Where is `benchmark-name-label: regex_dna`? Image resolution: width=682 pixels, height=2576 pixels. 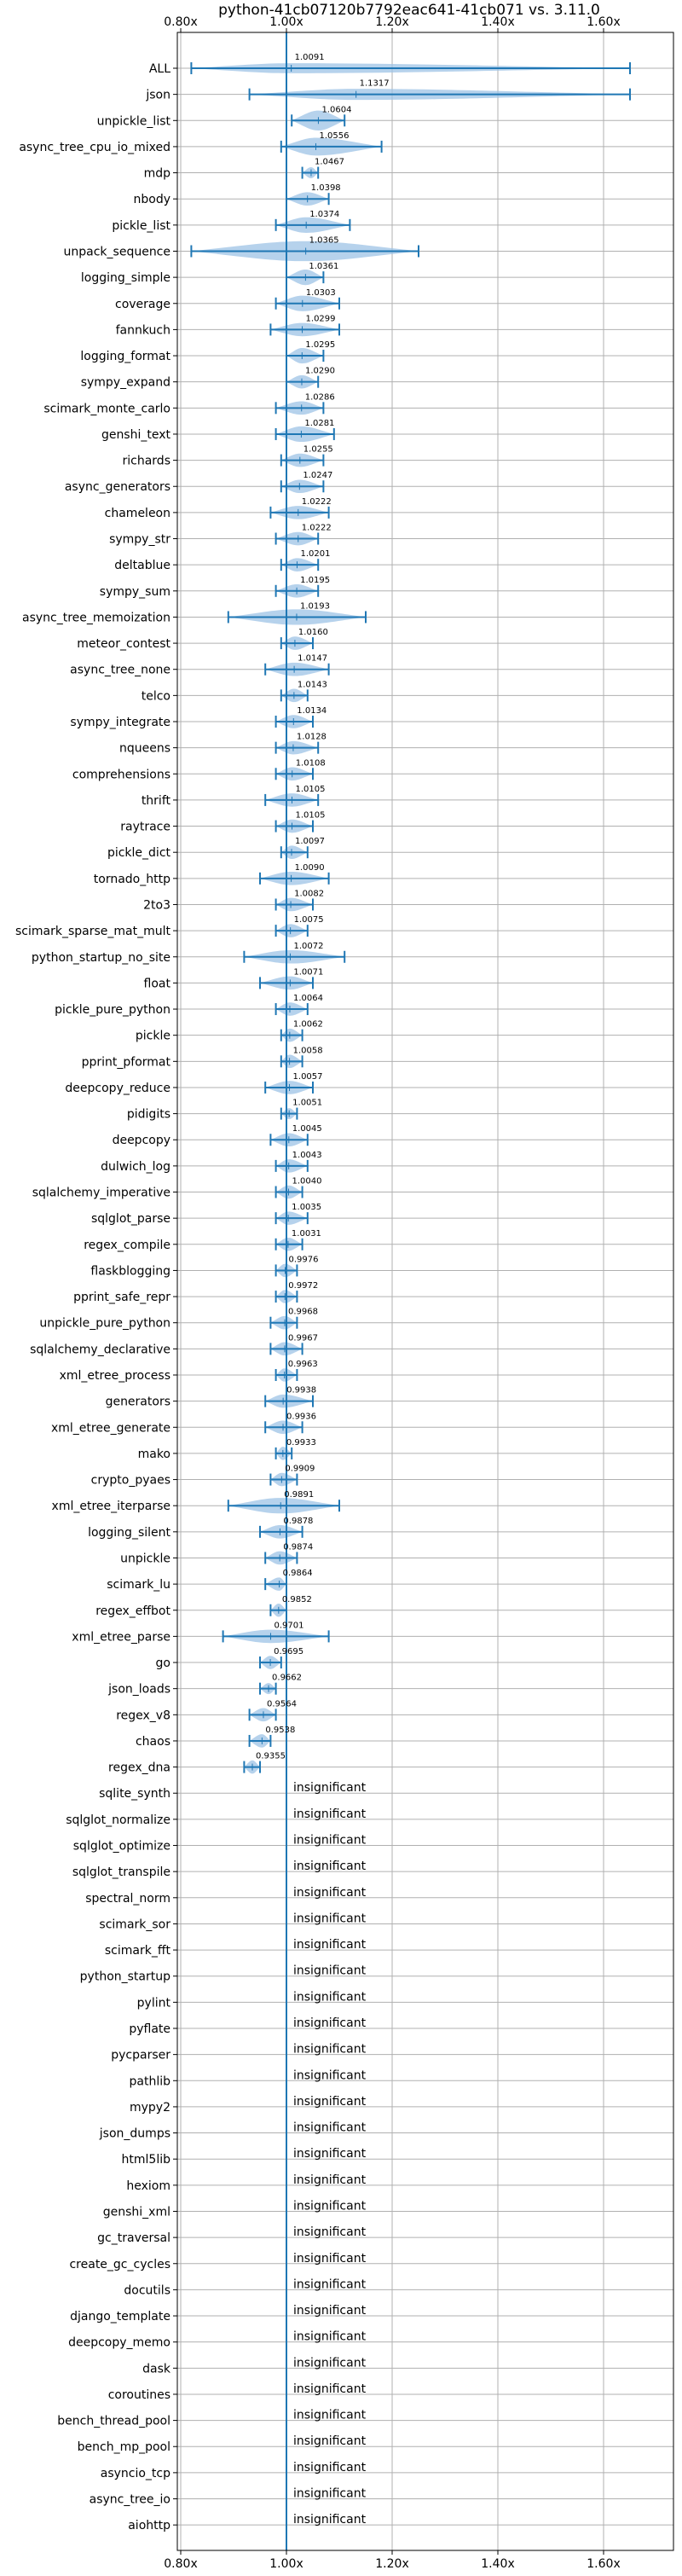 benchmark-name-label: regex_dna is located at coordinates (139, 1768).